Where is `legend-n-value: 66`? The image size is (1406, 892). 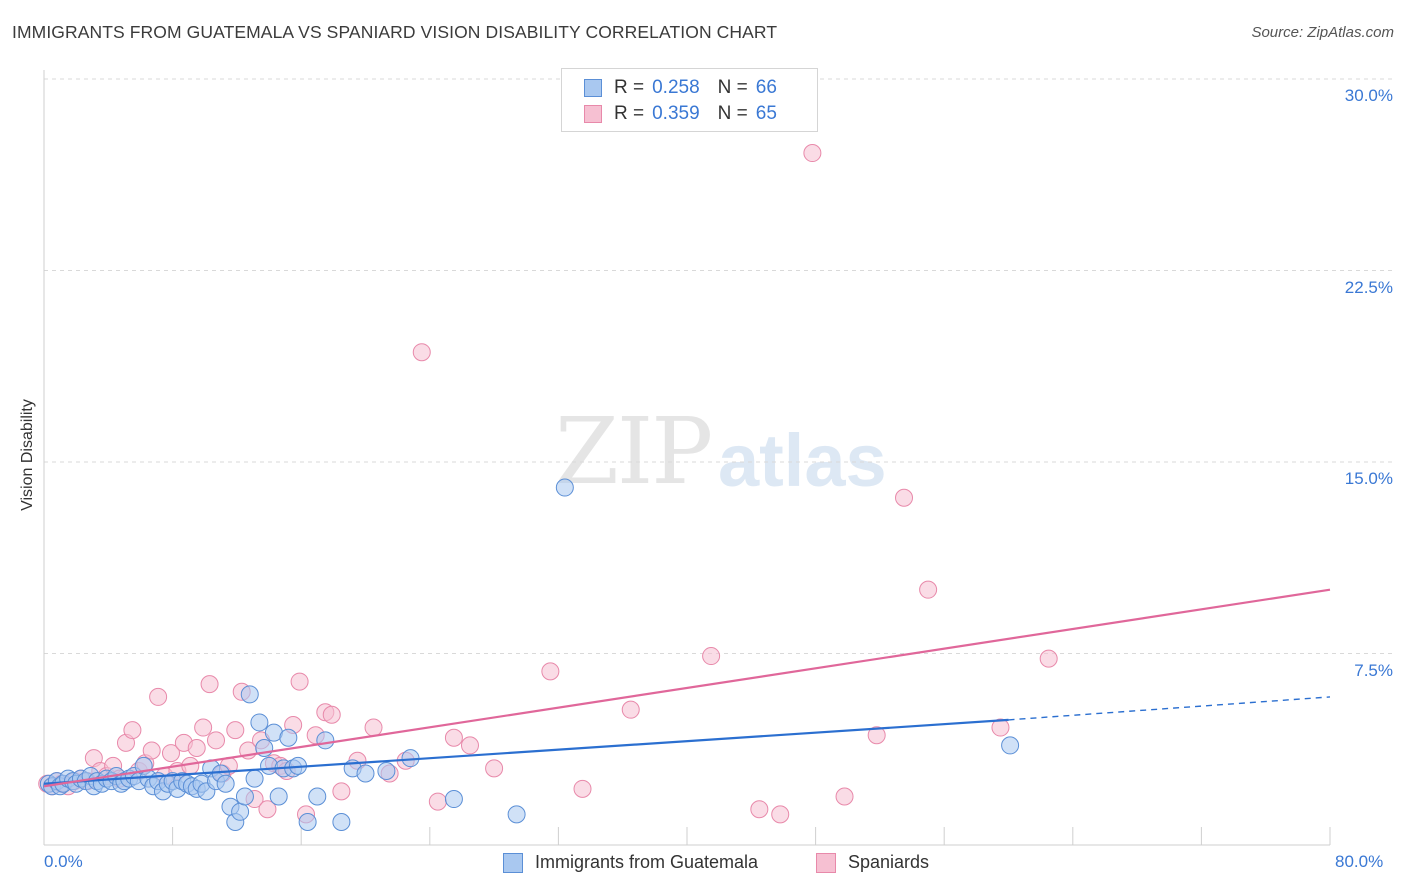 legend-n-value: 66 is located at coordinates (766, 87).